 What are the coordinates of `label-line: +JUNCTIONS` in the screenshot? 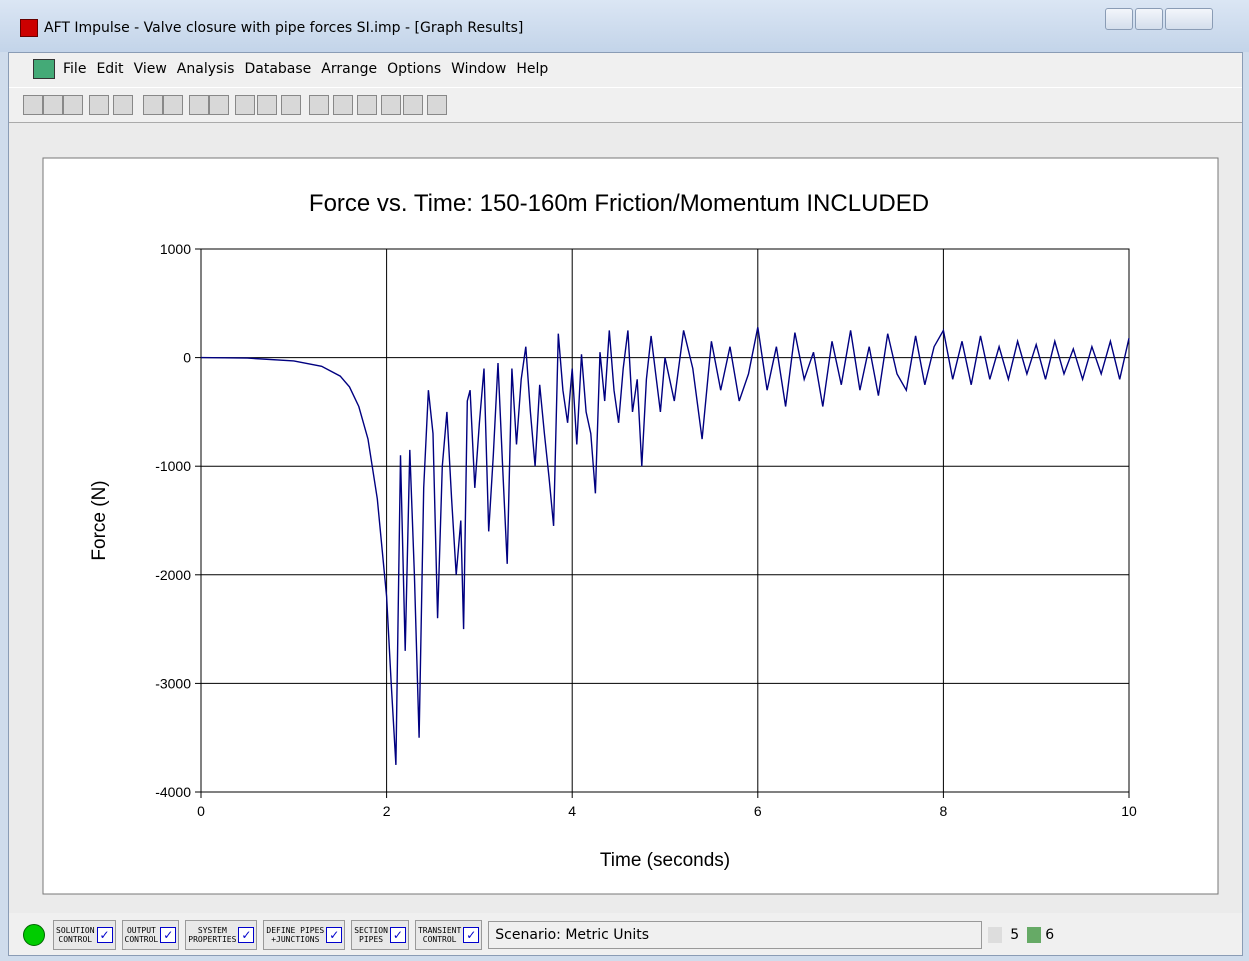 It's located at (295, 939).